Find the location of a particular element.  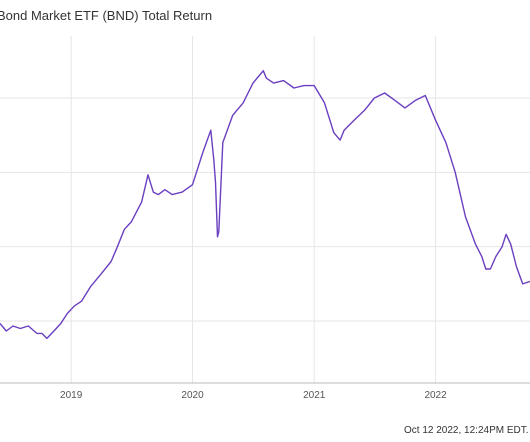

footer-timestamp: Oct 12 2022, 12:24PM EDT. Powere is located at coordinates (467, 430).